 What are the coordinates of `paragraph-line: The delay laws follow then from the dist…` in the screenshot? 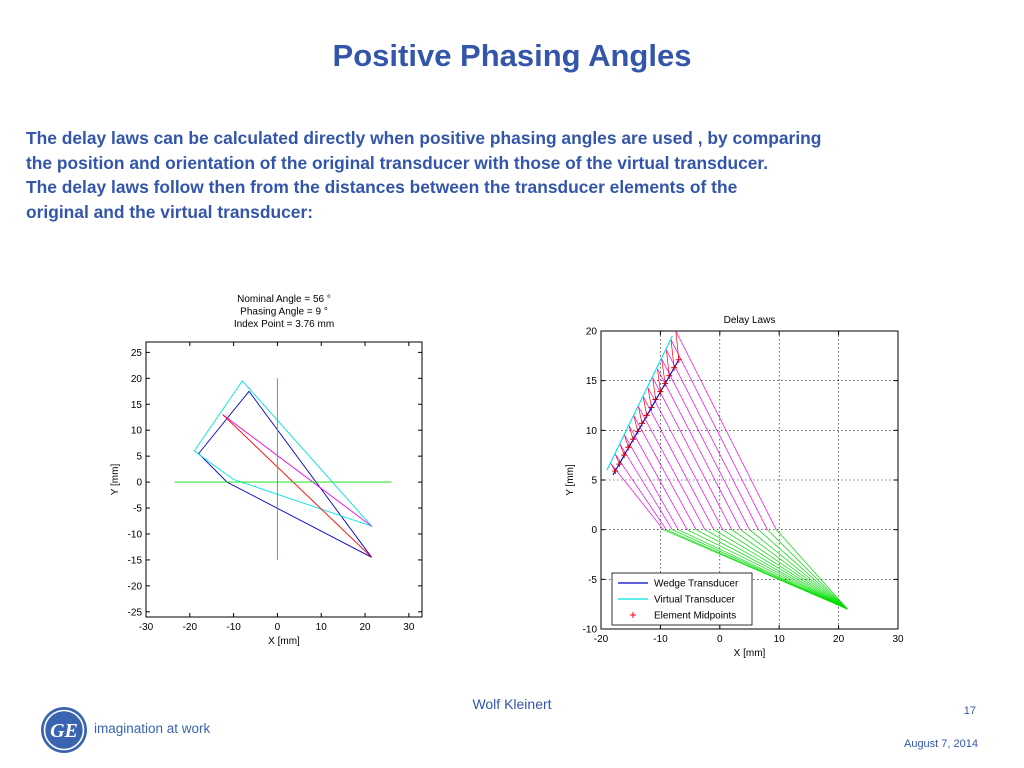 It's located at (382, 187).